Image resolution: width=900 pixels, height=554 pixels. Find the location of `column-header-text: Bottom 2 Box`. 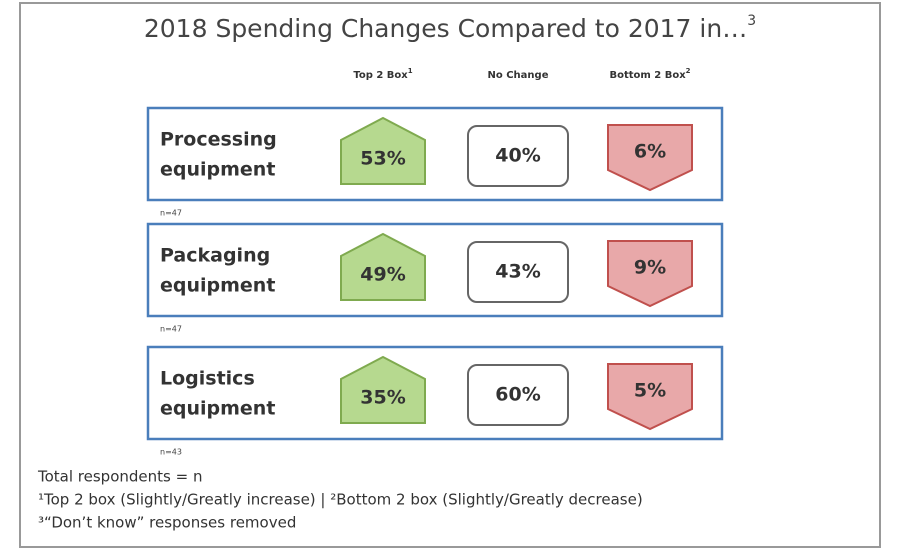

column-header-text: Bottom 2 Box is located at coordinates (647, 75).